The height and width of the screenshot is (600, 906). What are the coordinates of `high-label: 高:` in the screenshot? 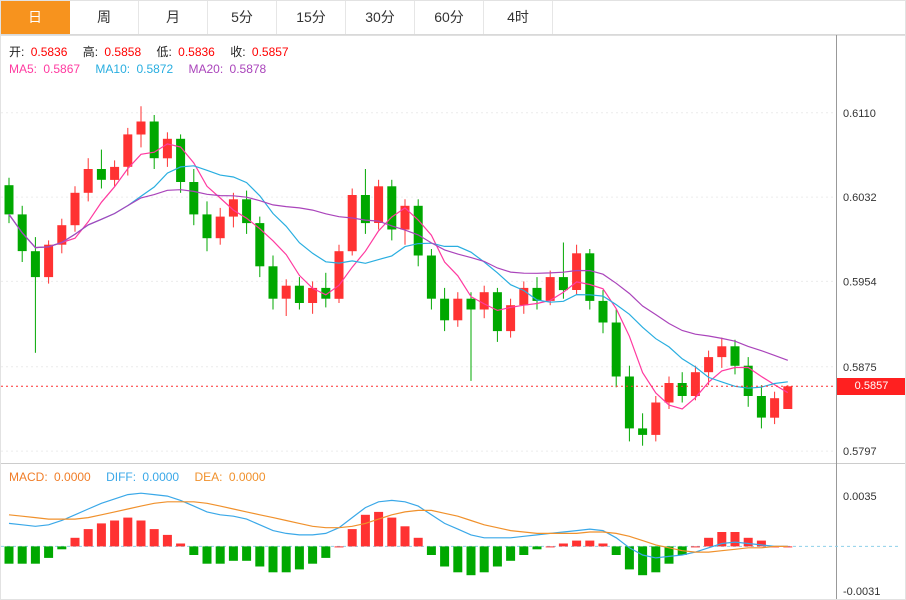 It's located at (90, 52).